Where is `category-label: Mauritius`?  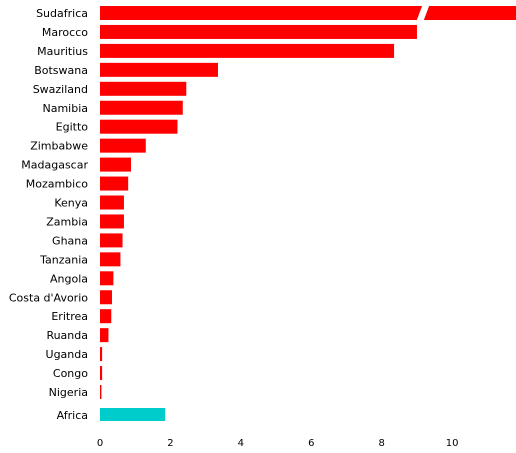 category-label: Mauritius is located at coordinates (62, 51).